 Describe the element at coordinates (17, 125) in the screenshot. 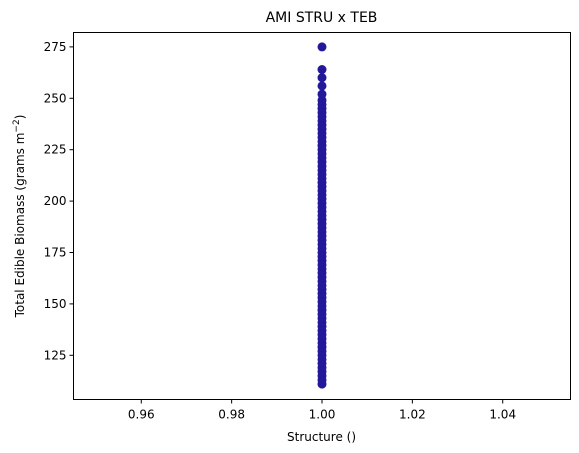

I see `y-axis-label-sup: −2` at that location.